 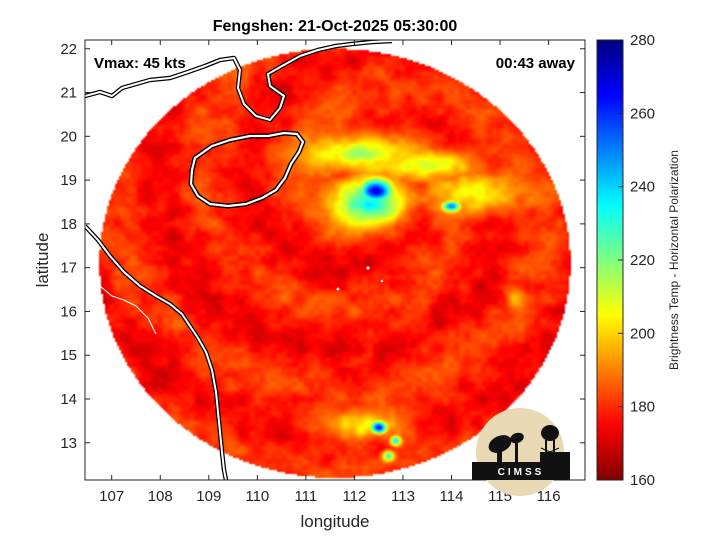 What do you see at coordinates (305, 496) in the screenshot?
I see `x-tick-label: 111` at bounding box center [305, 496].